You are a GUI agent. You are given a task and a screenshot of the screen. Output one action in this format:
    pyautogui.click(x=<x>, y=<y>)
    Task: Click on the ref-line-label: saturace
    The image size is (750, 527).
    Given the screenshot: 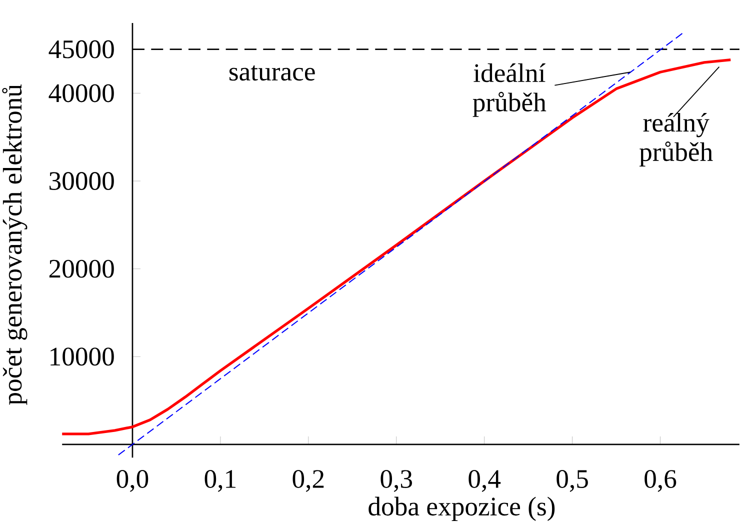 What is the action you would take?
    pyautogui.click(x=272, y=73)
    